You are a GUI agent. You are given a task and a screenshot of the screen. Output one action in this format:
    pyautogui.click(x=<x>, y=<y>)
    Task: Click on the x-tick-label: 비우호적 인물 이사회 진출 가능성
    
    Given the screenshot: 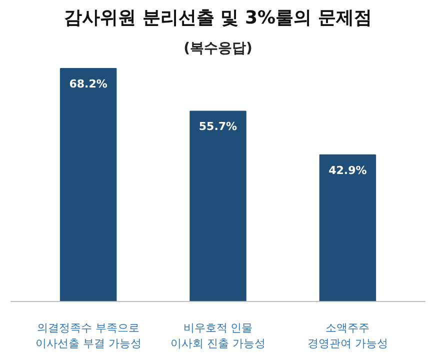 What is the action you would take?
    pyautogui.click(x=218, y=336)
    